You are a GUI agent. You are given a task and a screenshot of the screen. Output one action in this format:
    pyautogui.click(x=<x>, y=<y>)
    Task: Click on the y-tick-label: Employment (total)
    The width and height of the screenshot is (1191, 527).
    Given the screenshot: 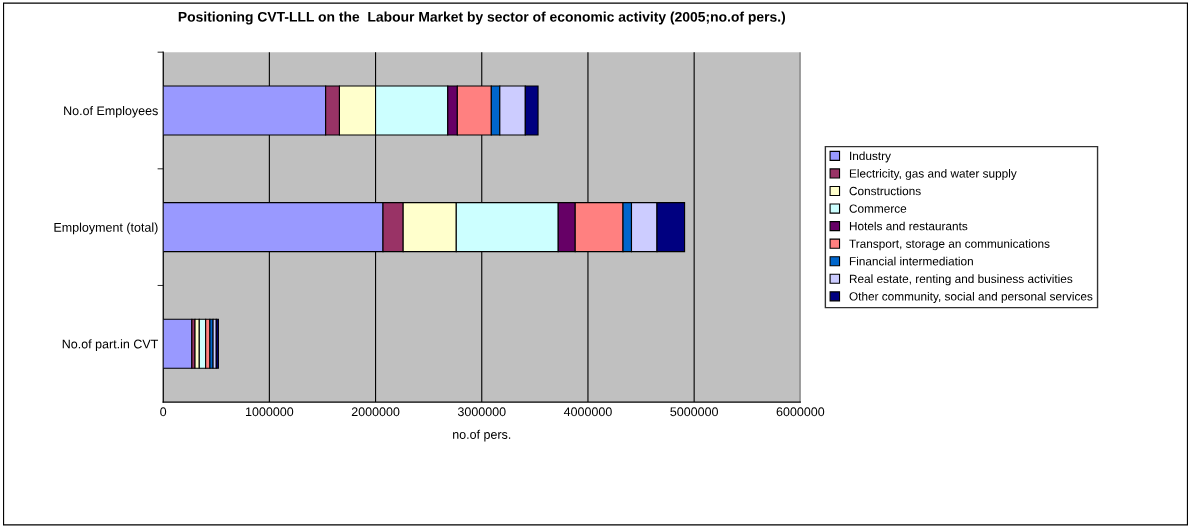 What is the action you would take?
    pyautogui.click(x=106, y=228)
    